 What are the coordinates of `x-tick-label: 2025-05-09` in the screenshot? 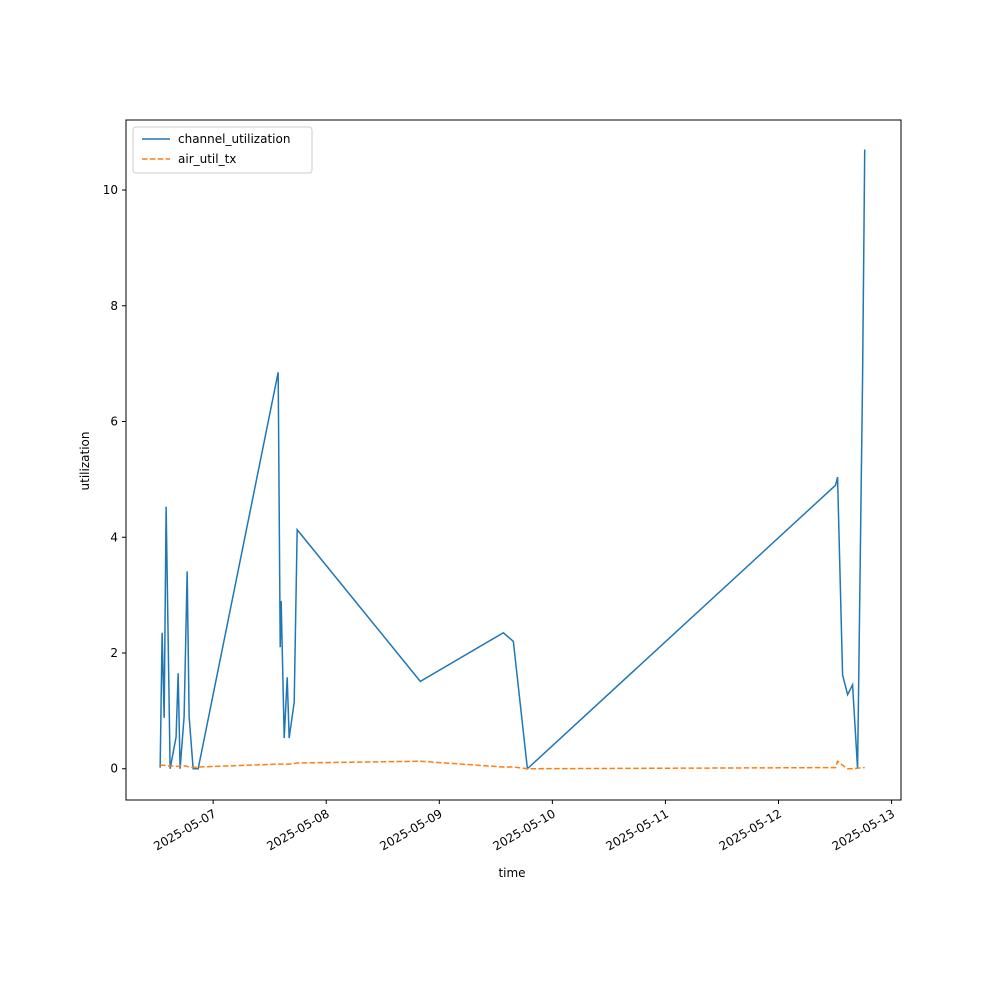 It's located at (410, 829).